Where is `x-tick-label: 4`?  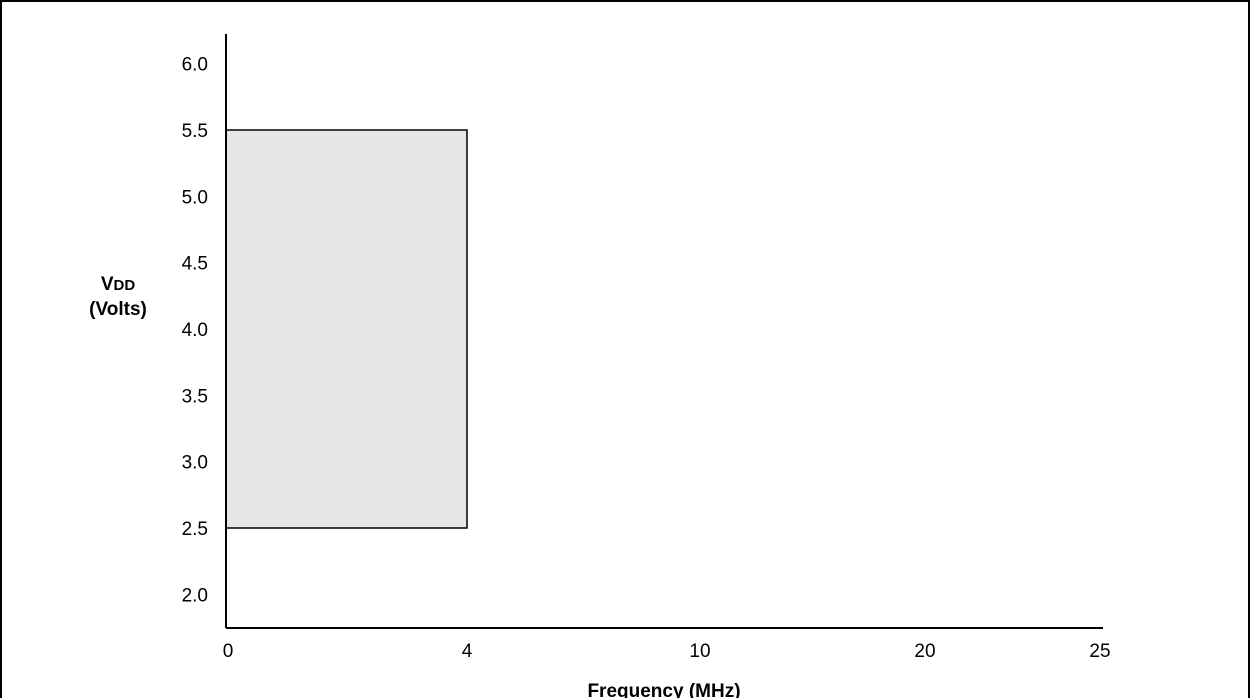 x-tick-label: 4 is located at coordinates (467, 651).